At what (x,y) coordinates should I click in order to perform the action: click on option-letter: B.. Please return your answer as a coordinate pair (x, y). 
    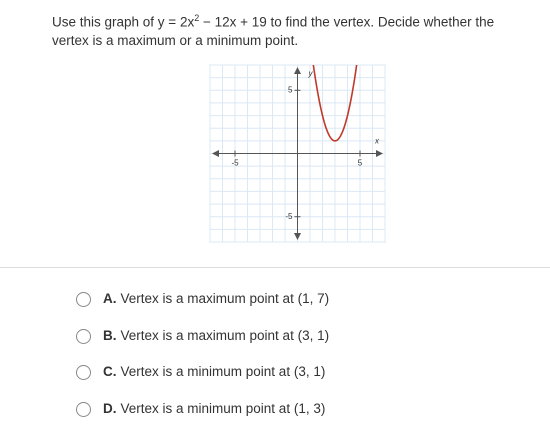
    Looking at the image, I should click on (110, 335).